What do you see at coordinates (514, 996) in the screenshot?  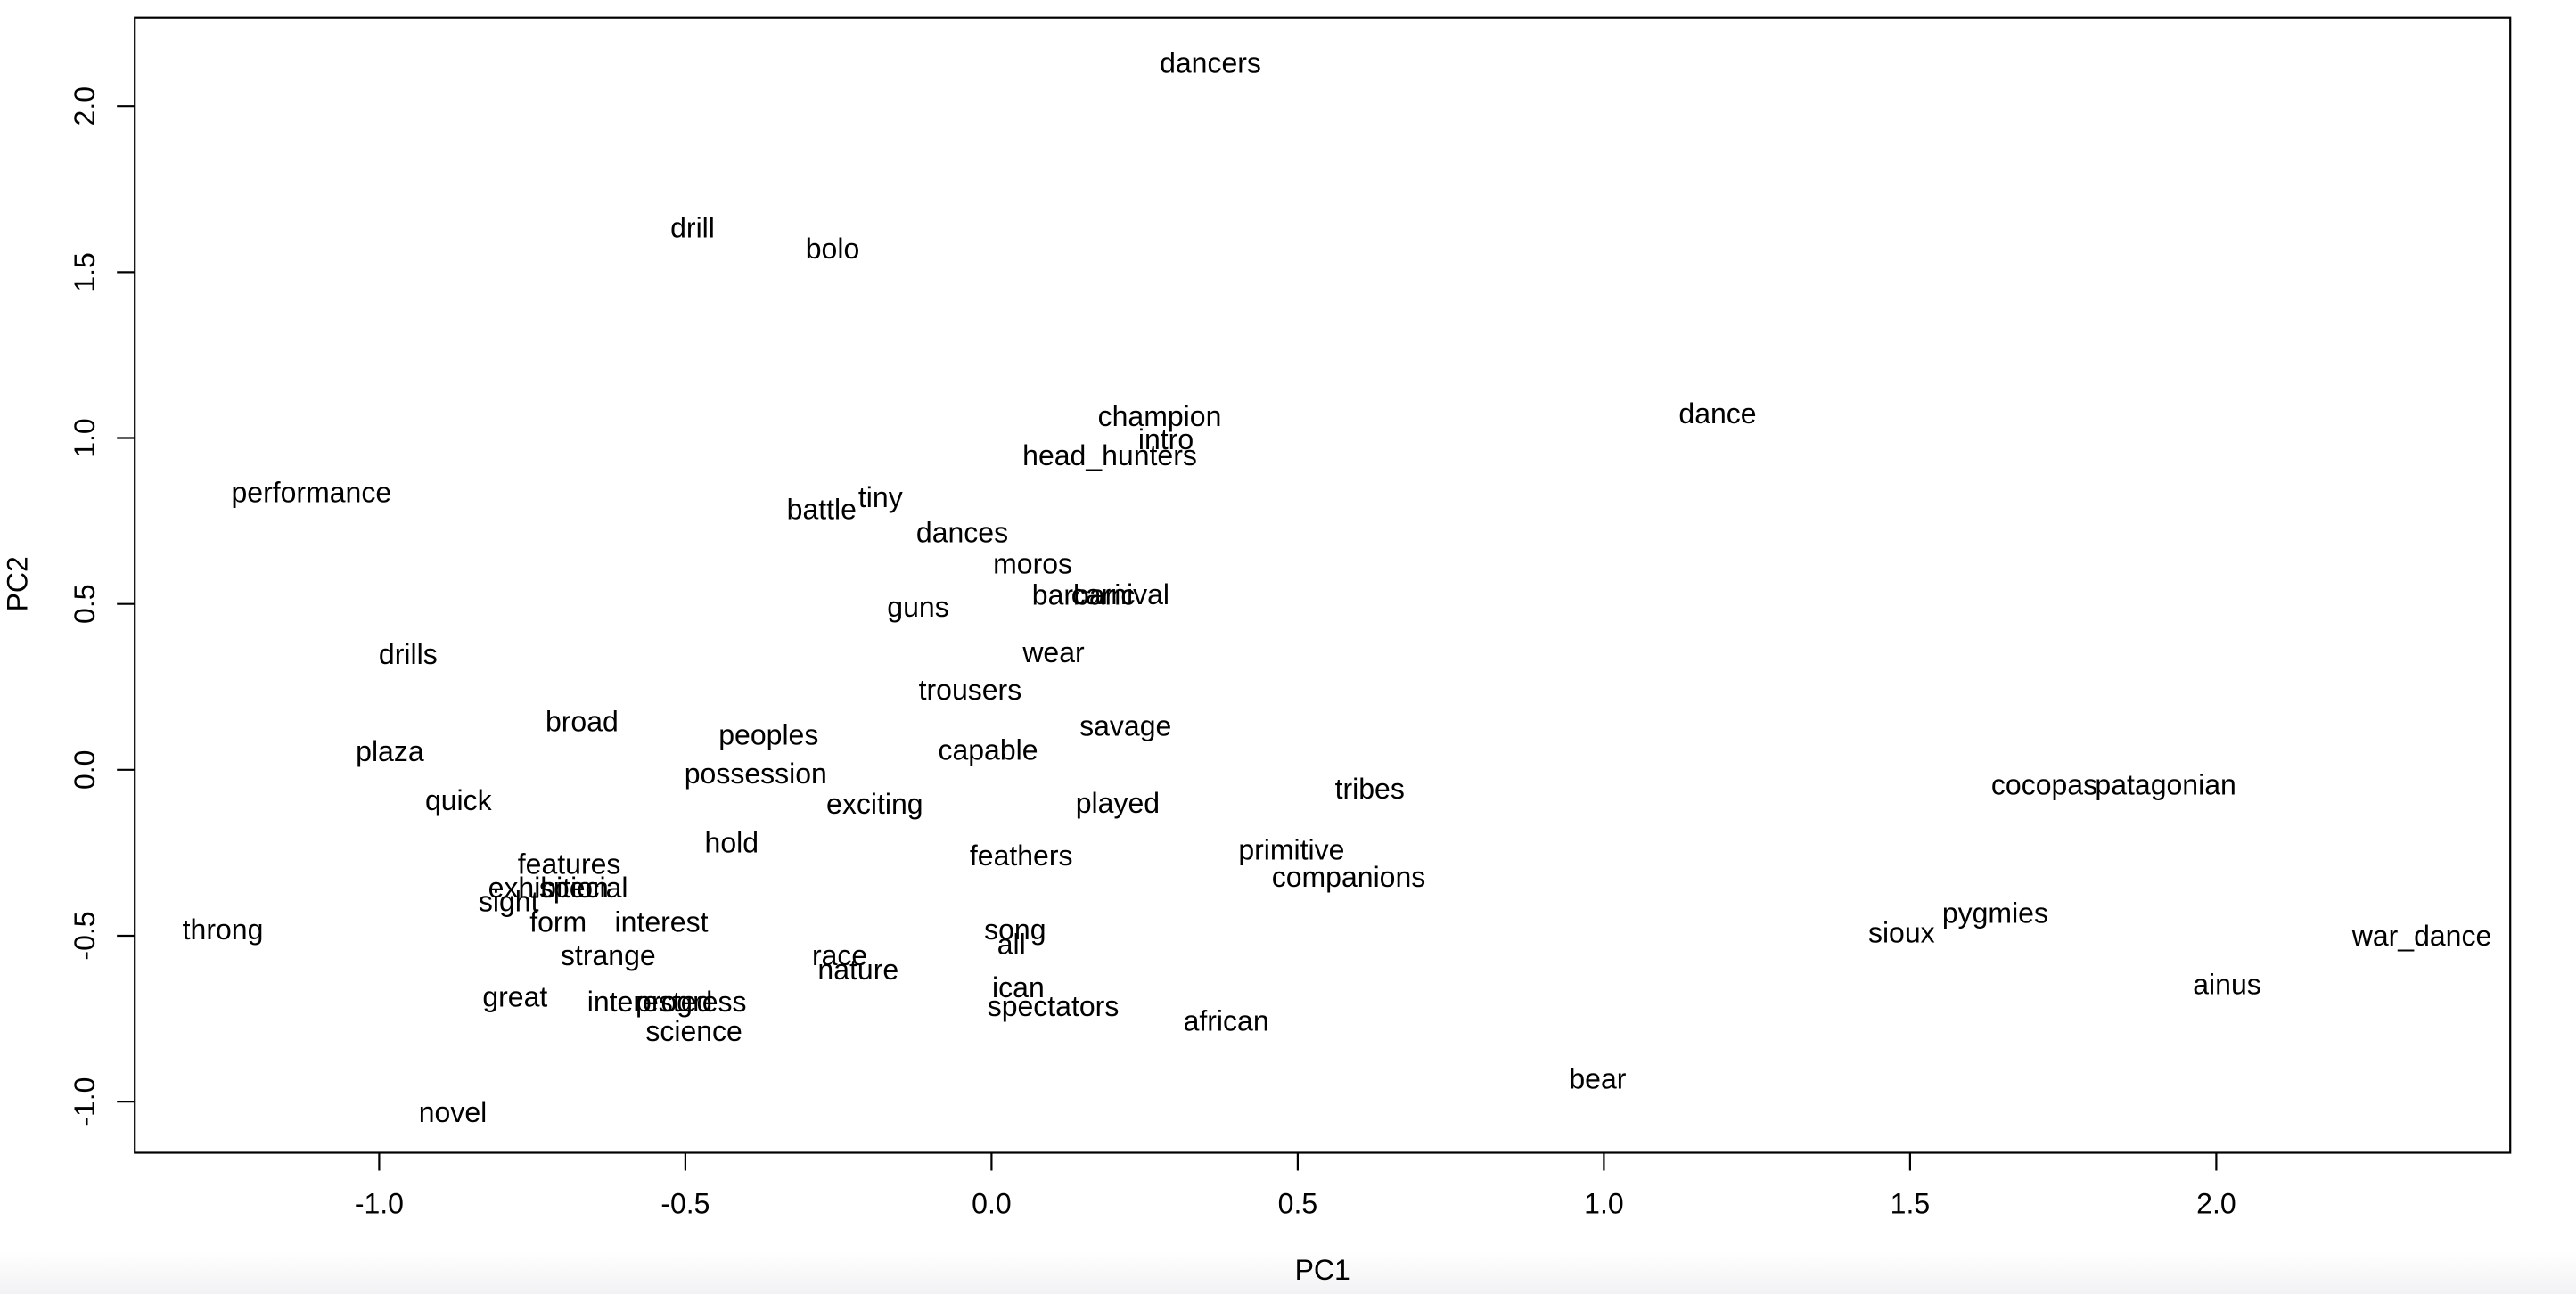 I see `svg-text: great` at bounding box center [514, 996].